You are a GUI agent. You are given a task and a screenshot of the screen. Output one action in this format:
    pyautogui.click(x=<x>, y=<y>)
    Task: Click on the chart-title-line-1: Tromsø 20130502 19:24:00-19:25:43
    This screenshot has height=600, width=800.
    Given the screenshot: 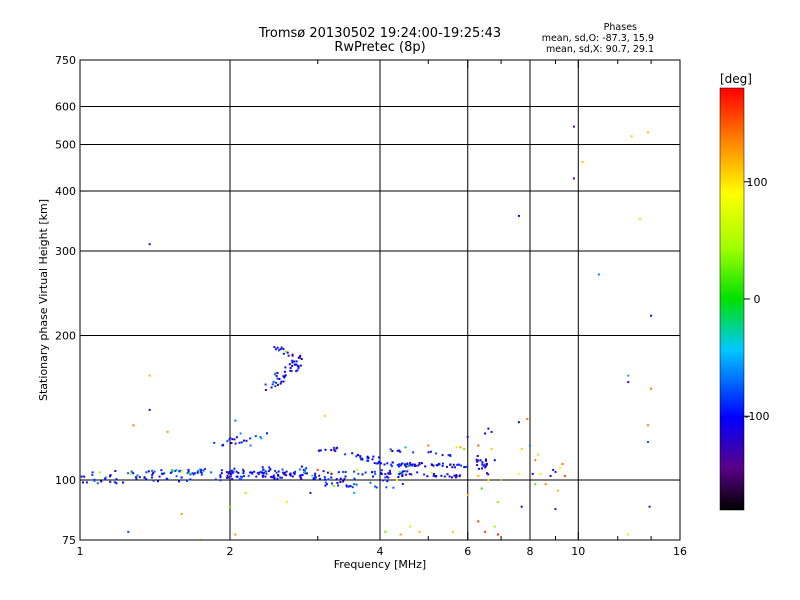 What is the action you would take?
    pyautogui.click(x=380, y=33)
    